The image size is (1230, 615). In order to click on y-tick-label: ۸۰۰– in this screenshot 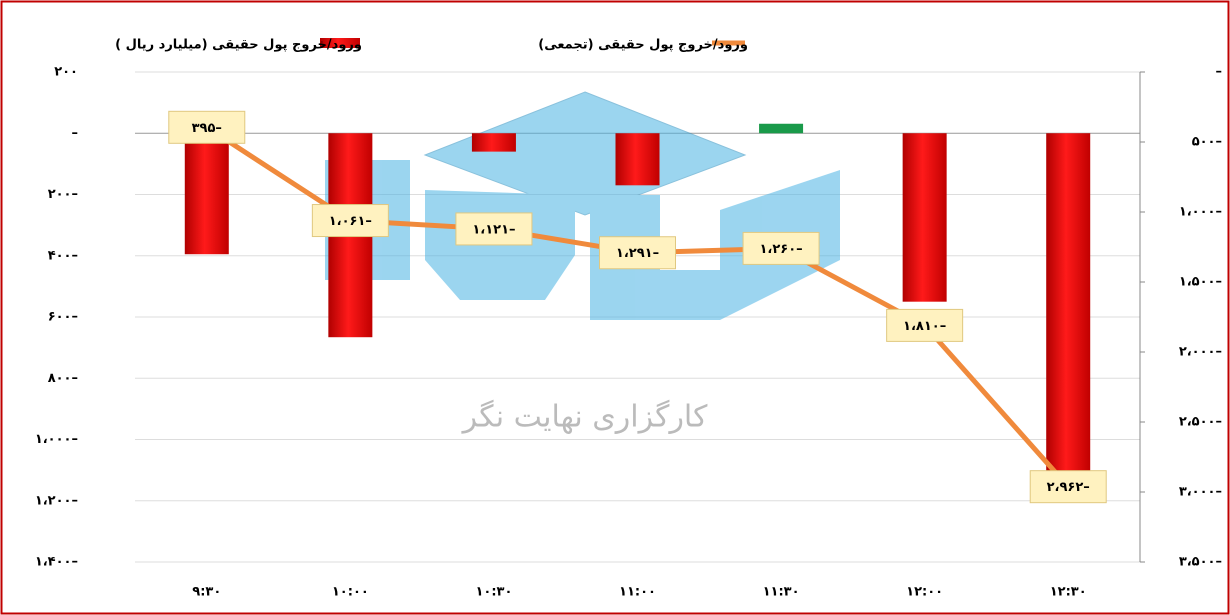, I will do `click(63, 378)`.